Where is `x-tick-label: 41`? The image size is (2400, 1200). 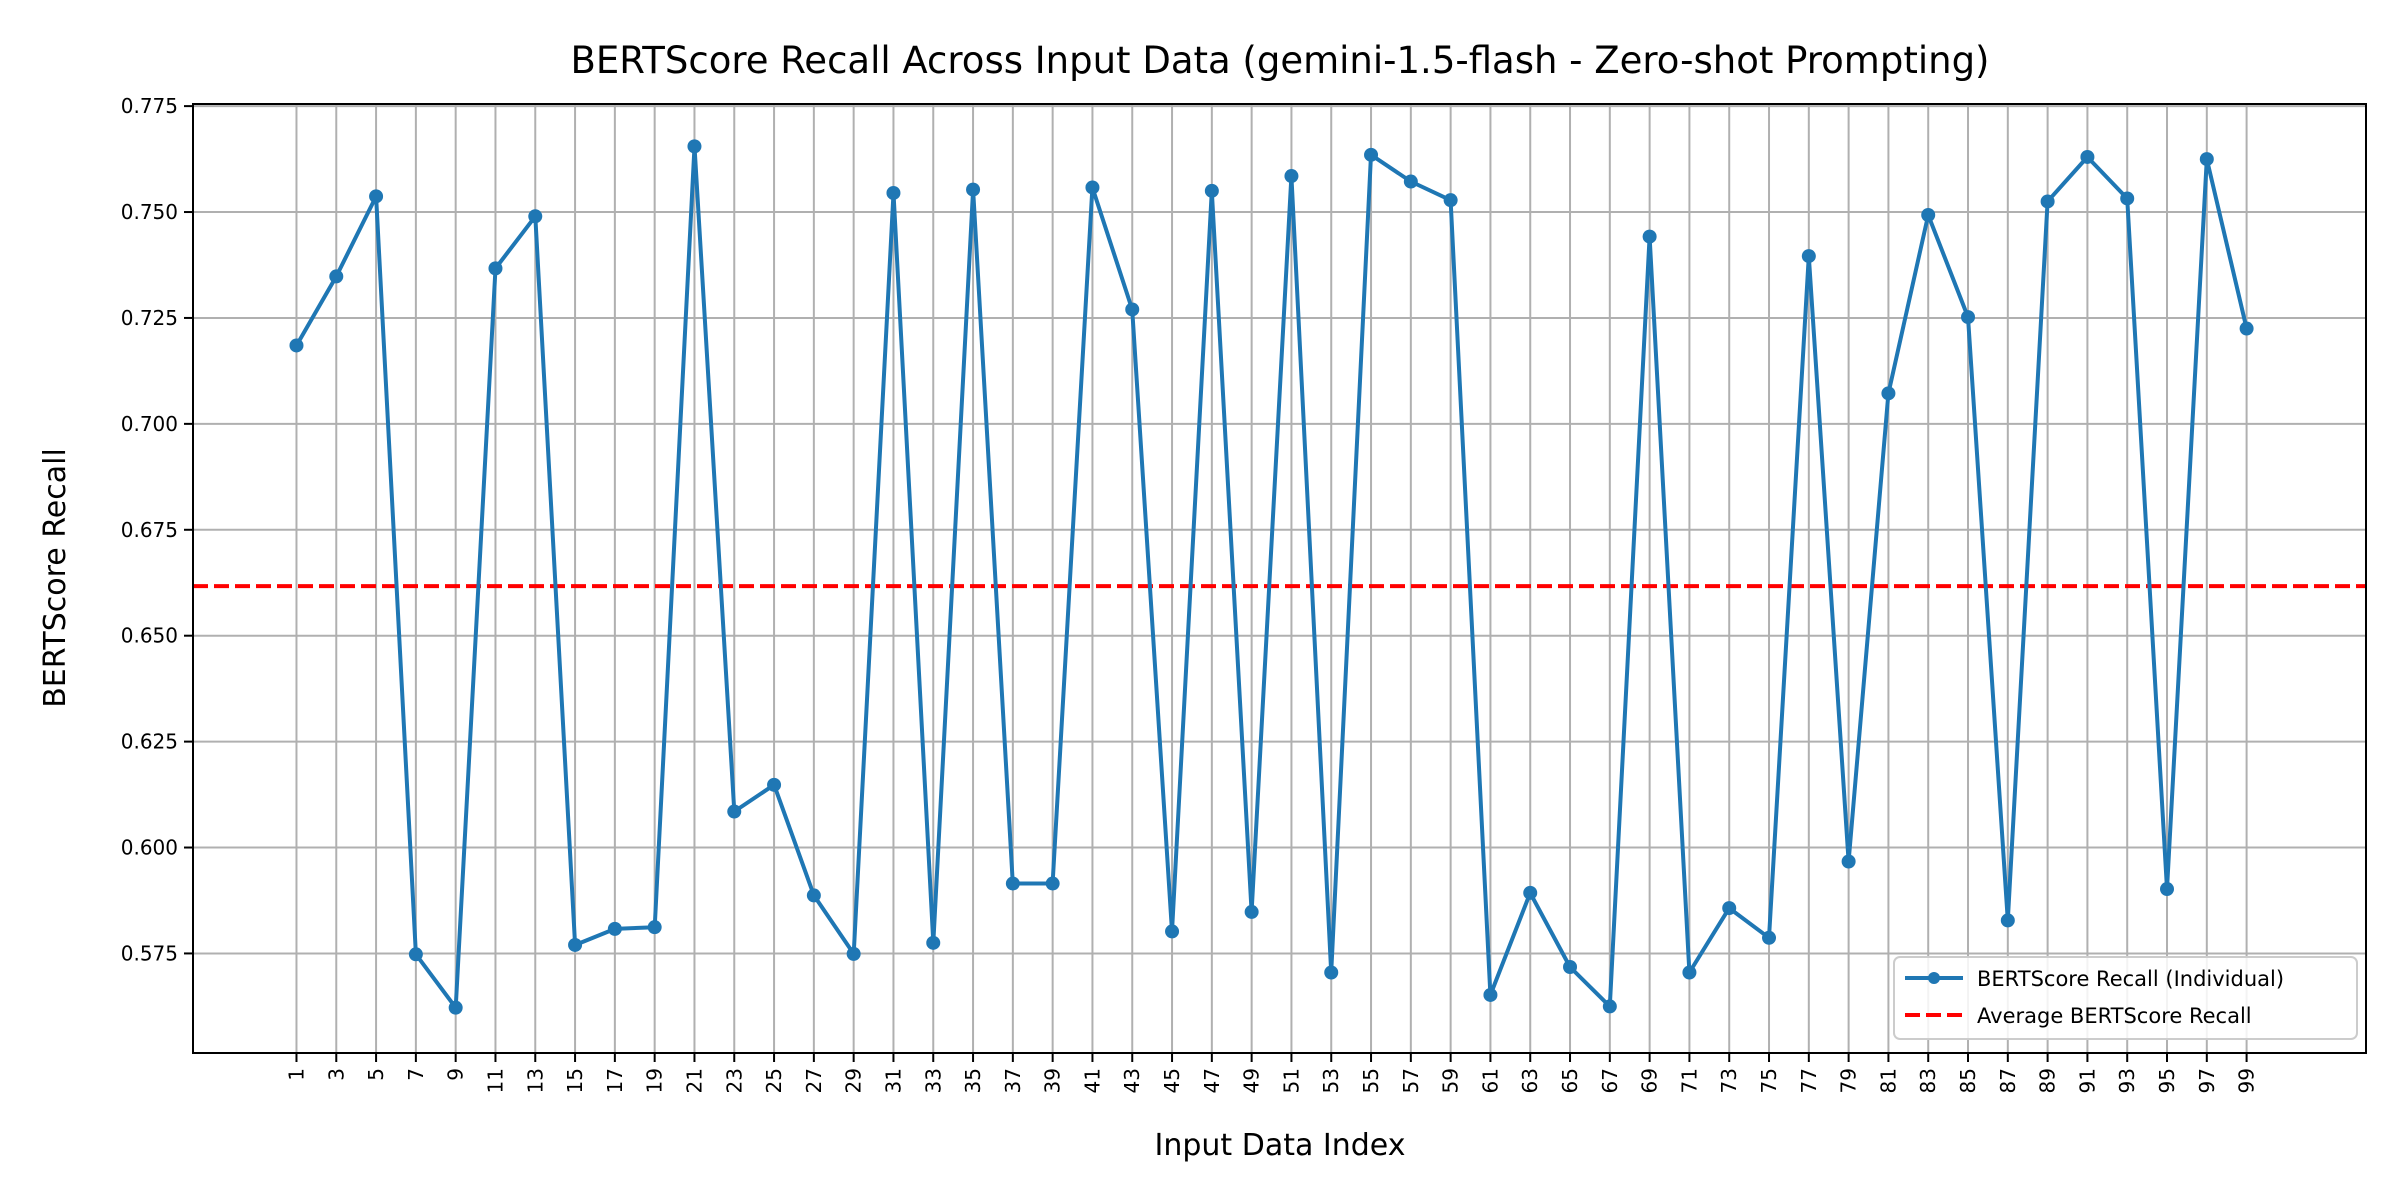
x-tick-label: 41 is located at coordinates (1092, 1080).